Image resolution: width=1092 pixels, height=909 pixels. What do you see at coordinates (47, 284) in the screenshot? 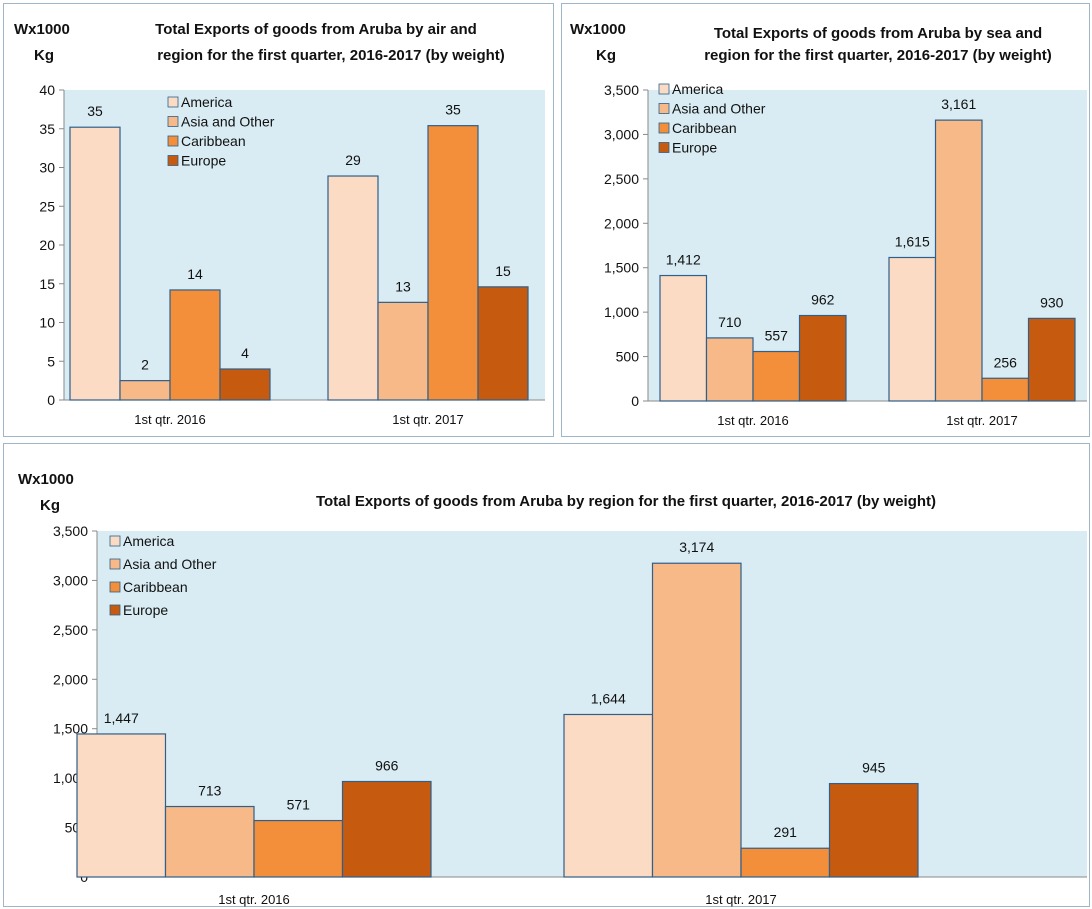
I see `y-tick-label: 15` at bounding box center [47, 284].